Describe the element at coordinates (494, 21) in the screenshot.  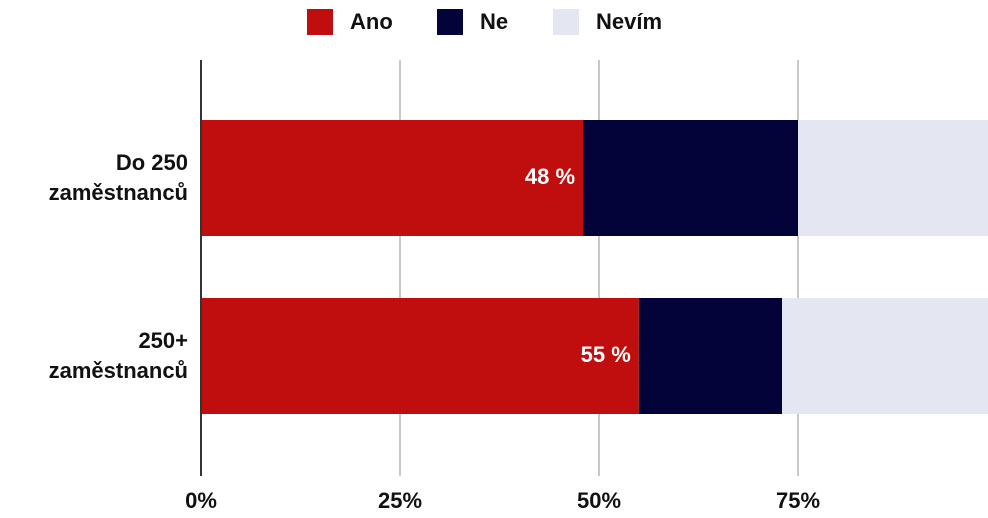
I see `legend-label: Ne` at that location.